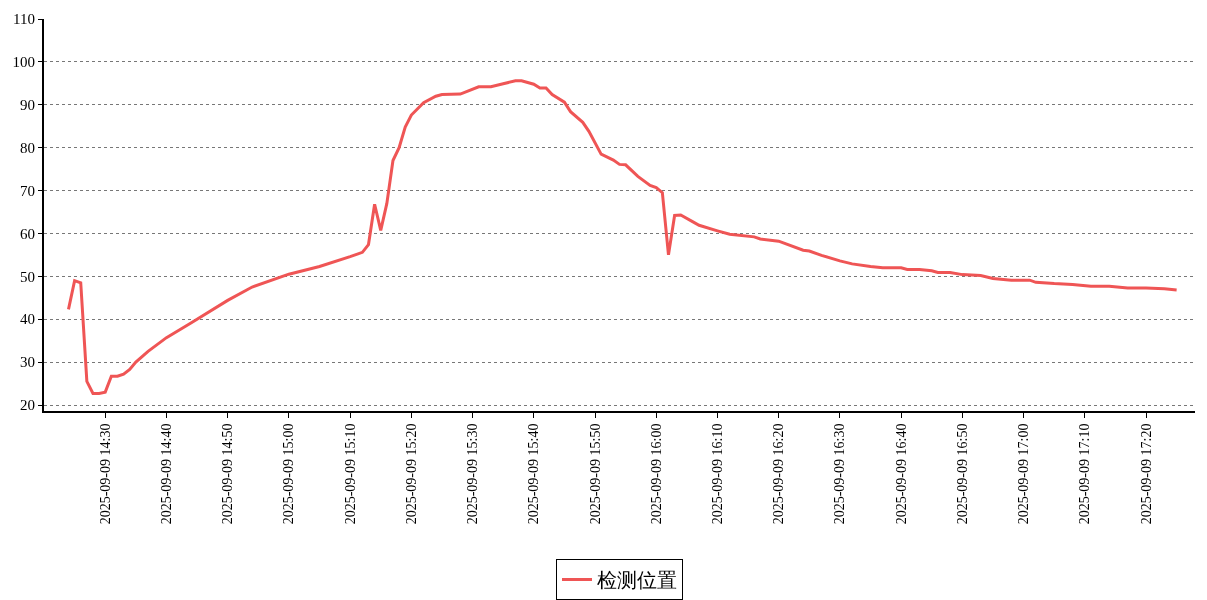 This screenshot has height=600, width=1207. What do you see at coordinates (411, 474) in the screenshot?
I see `x-tick-label: 2025-09-09 15:20` at bounding box center [411, 474].